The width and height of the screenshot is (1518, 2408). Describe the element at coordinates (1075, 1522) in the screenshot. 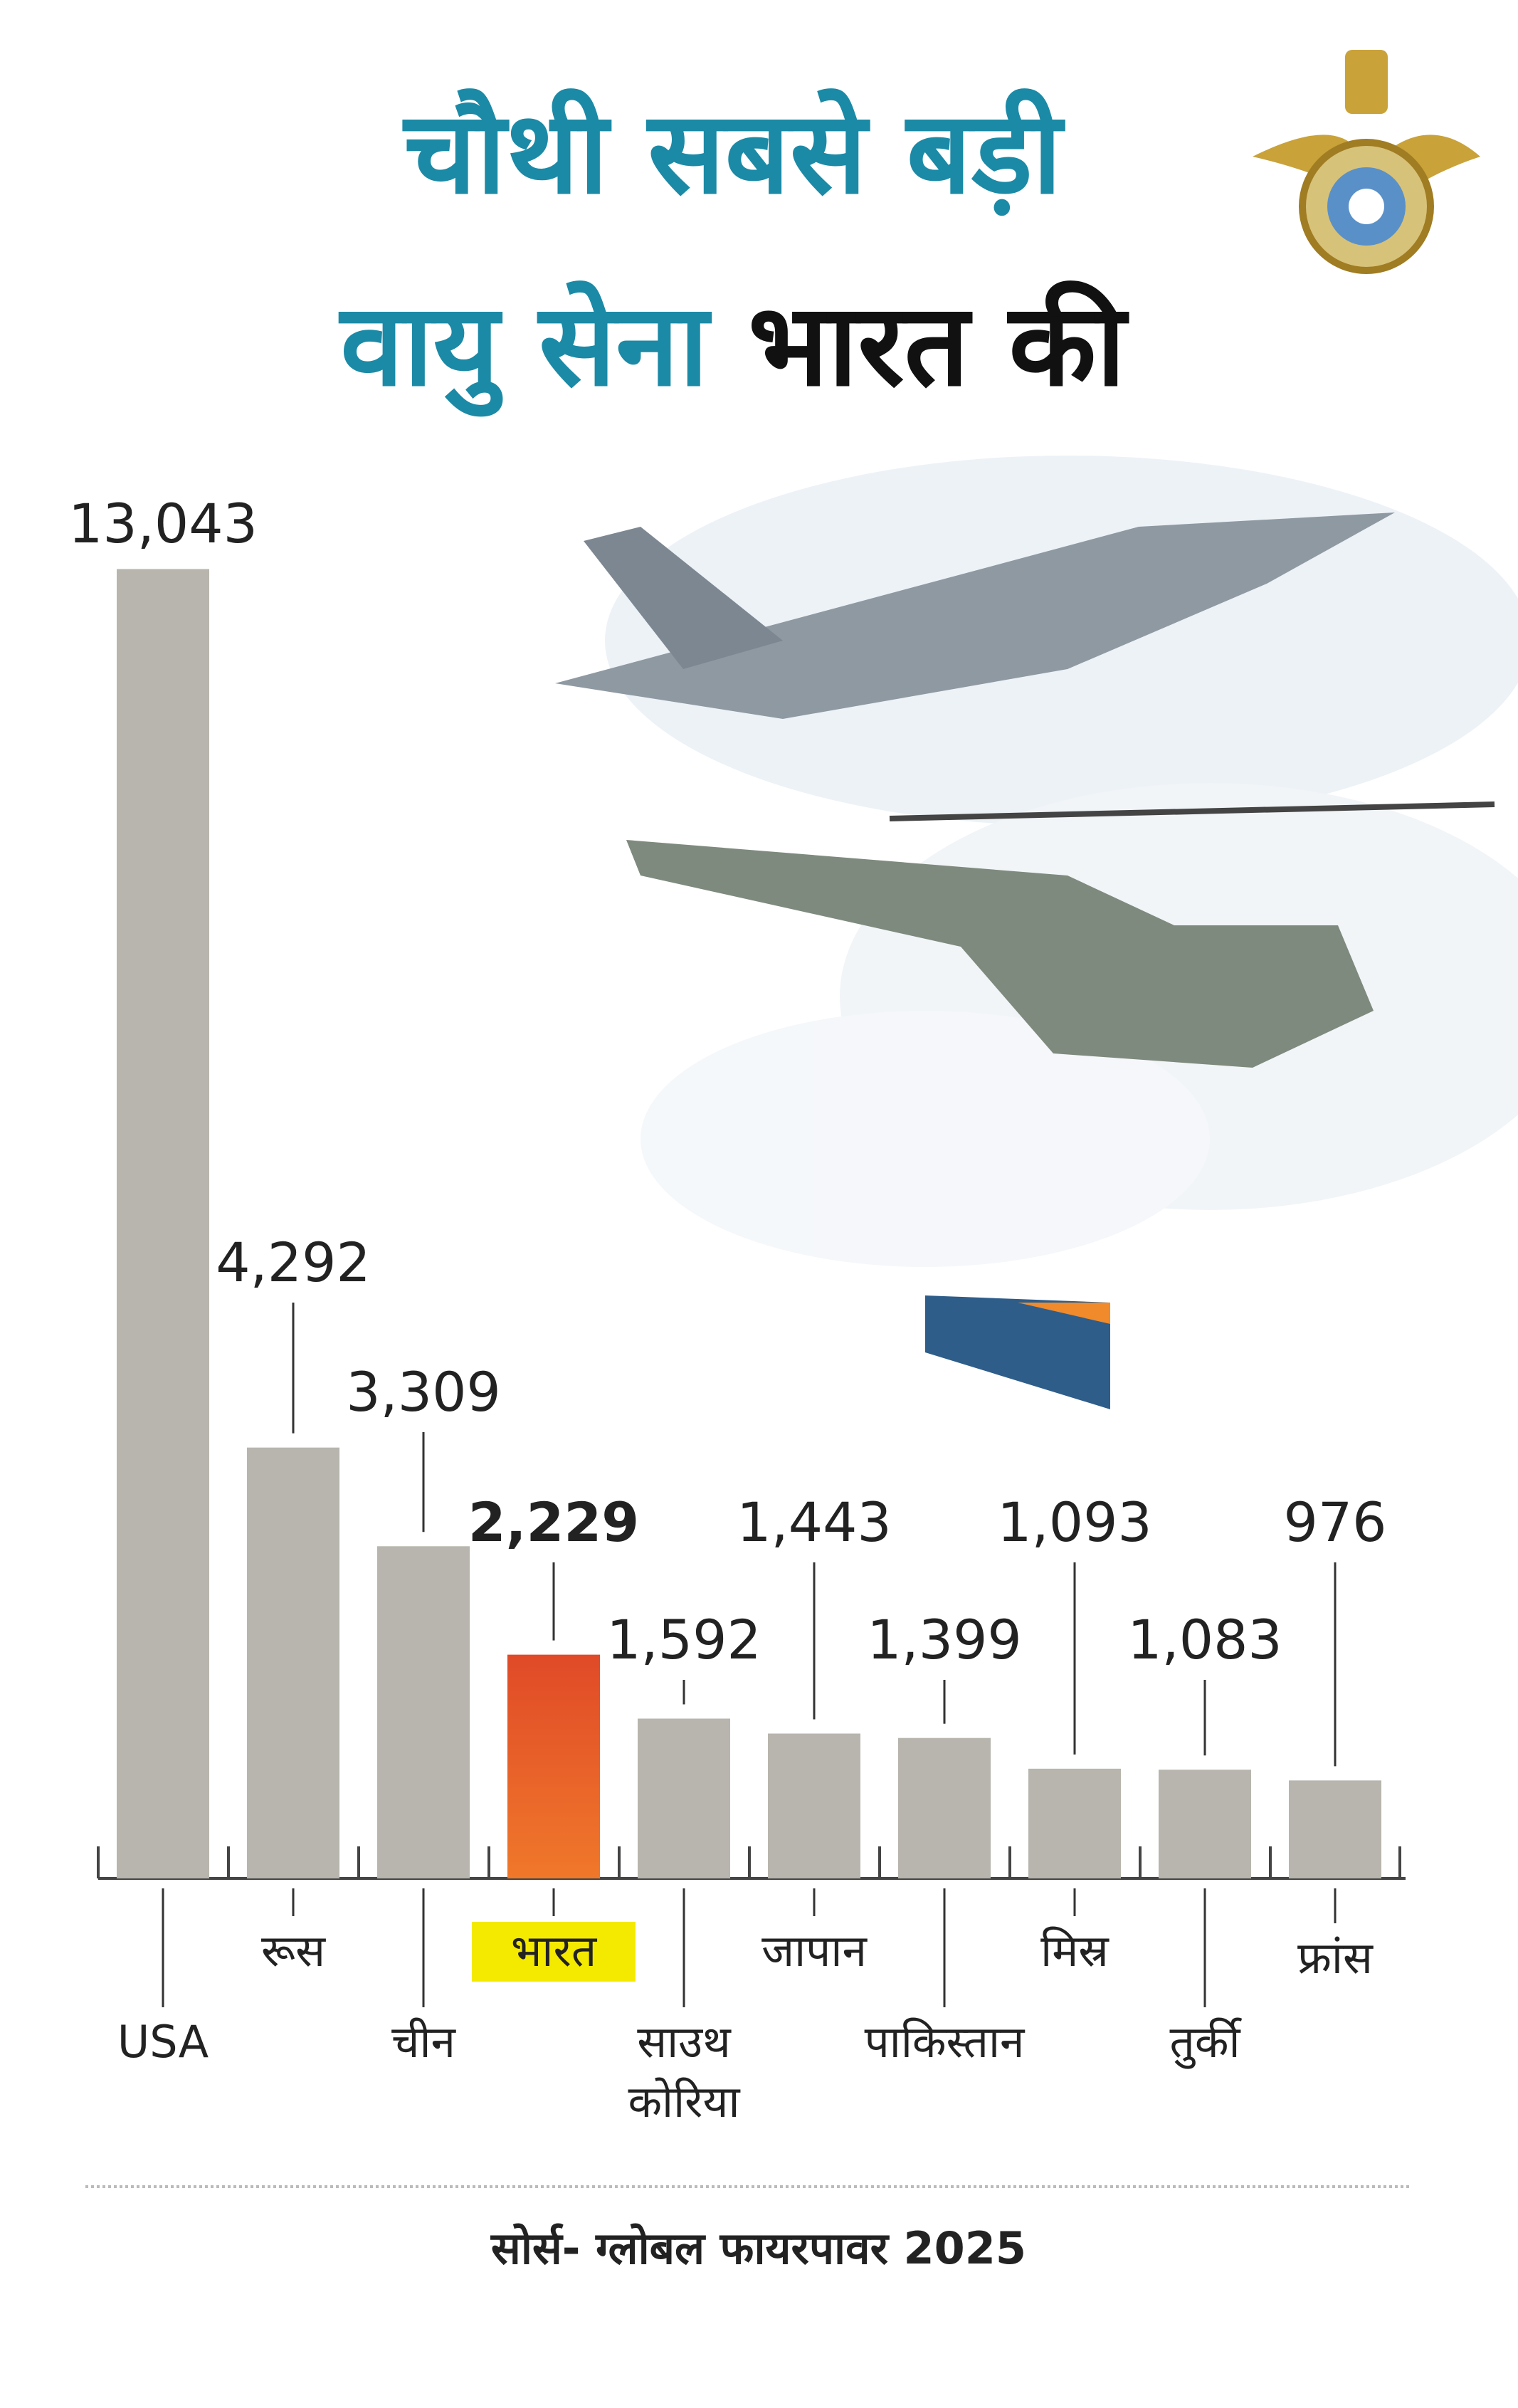

I see `value-label: 1,093` at that location.